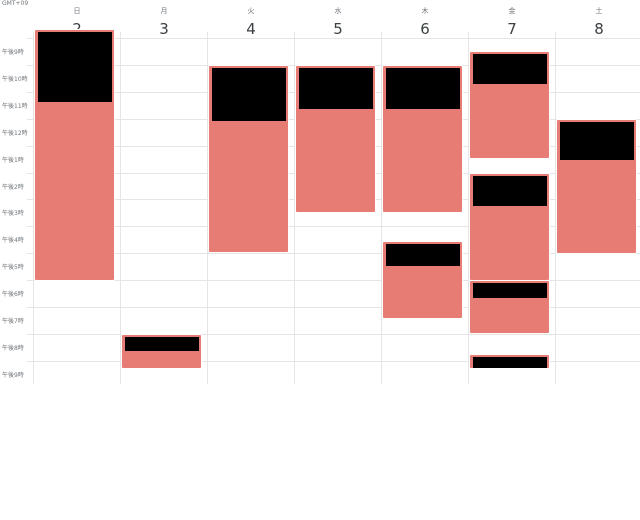 The width and height of the screenshot is (640, 520). Describe the element at coordinates (599, 11) in the screenshot. I see `day-weekday-label: 土` at that location.